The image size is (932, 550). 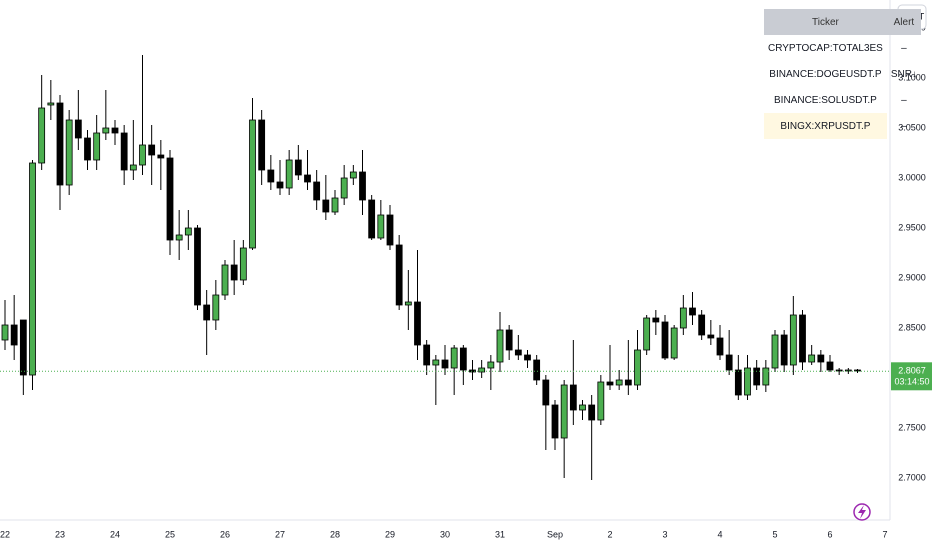 I want to click on x-tick-label: 30, so click(x=445, y=534).